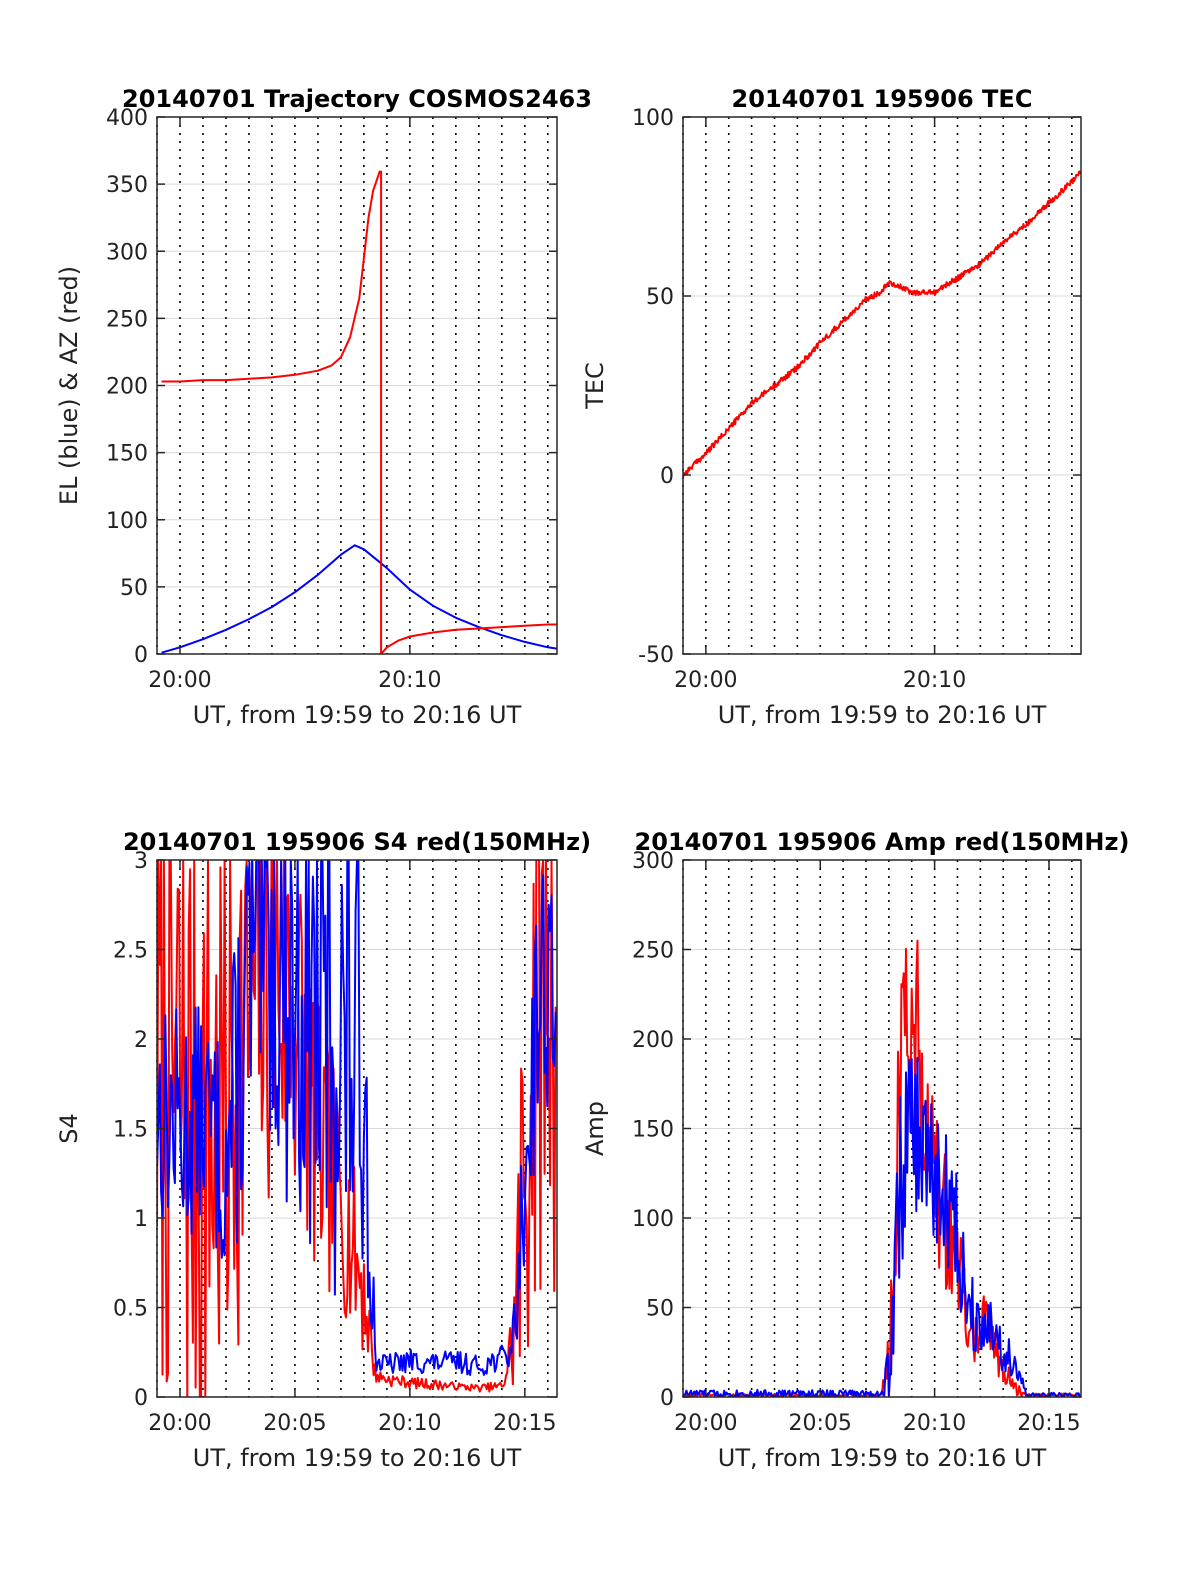 The image size is (1200, 1575). What do you see at coordinates (141, 861) in the screenshot?
I see `y-tick-label: 3` at bounding box center [141, 861].